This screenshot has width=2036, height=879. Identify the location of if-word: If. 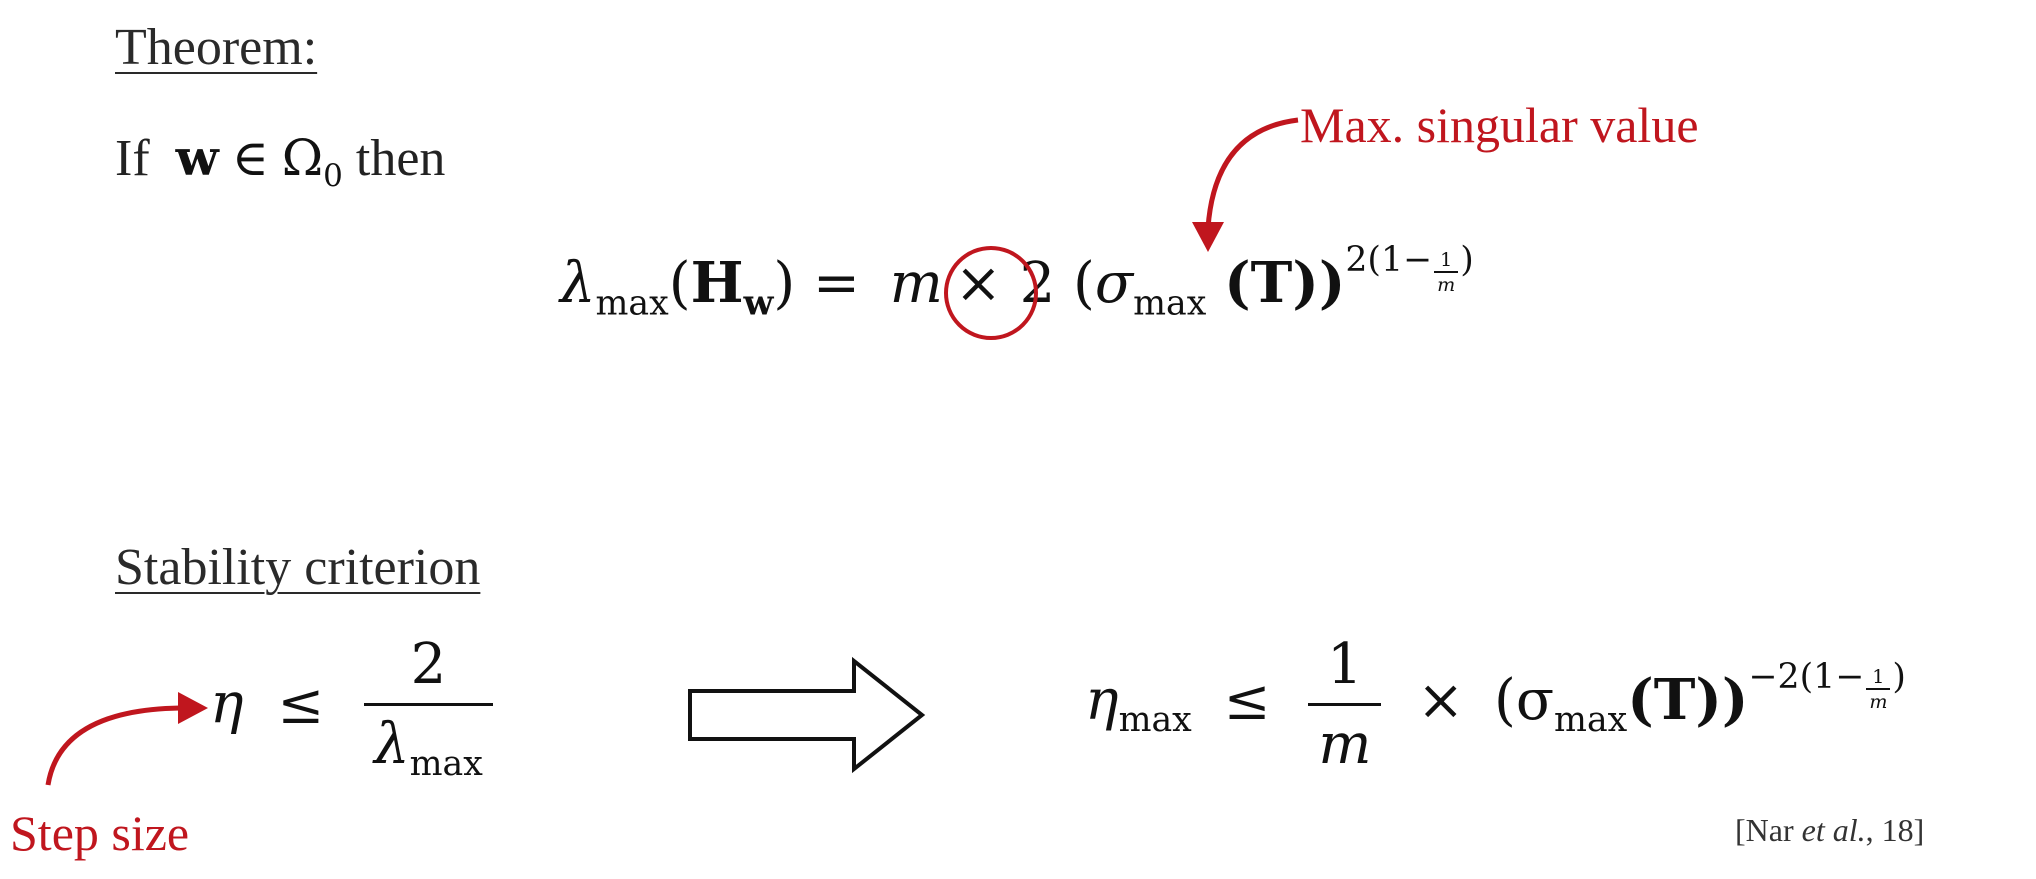
(132, 158).